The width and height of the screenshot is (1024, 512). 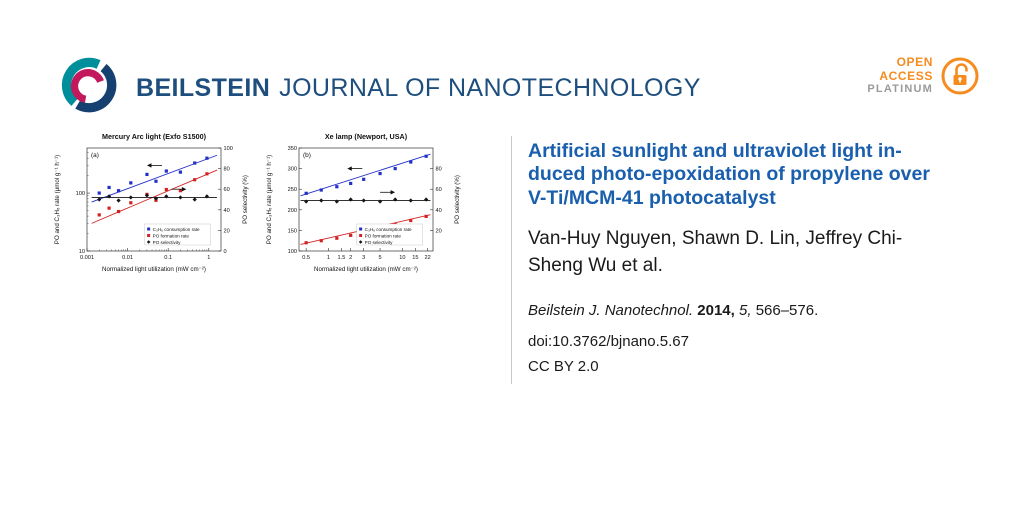 What do you see at coordinates (350, 258) in the screenshot?
I see `svg-text: 2` at bounding box center [350, 258].